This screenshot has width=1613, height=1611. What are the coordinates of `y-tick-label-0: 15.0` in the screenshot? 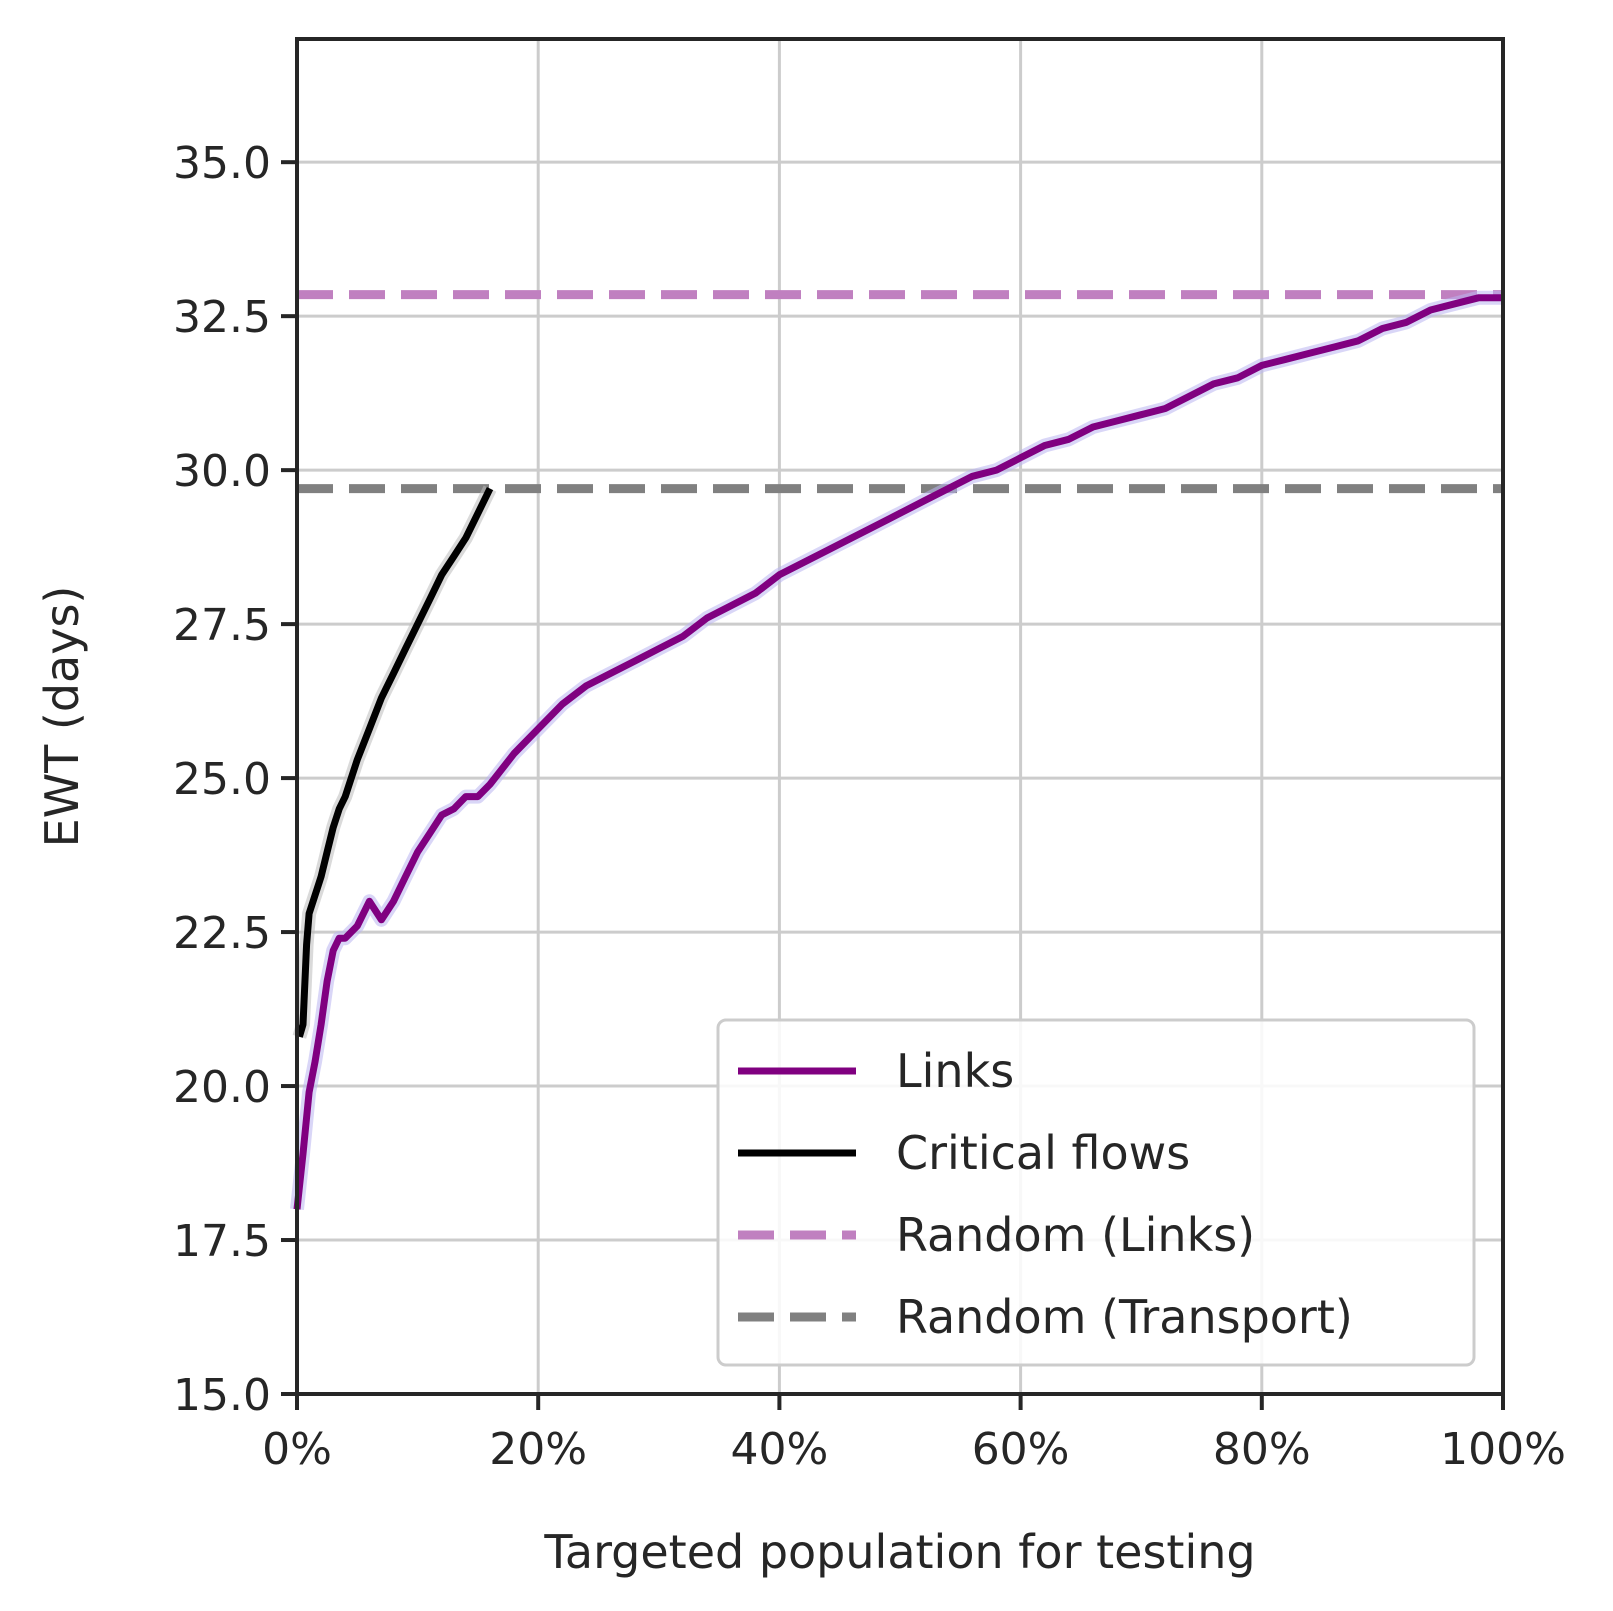 It's located at (222, 1395).